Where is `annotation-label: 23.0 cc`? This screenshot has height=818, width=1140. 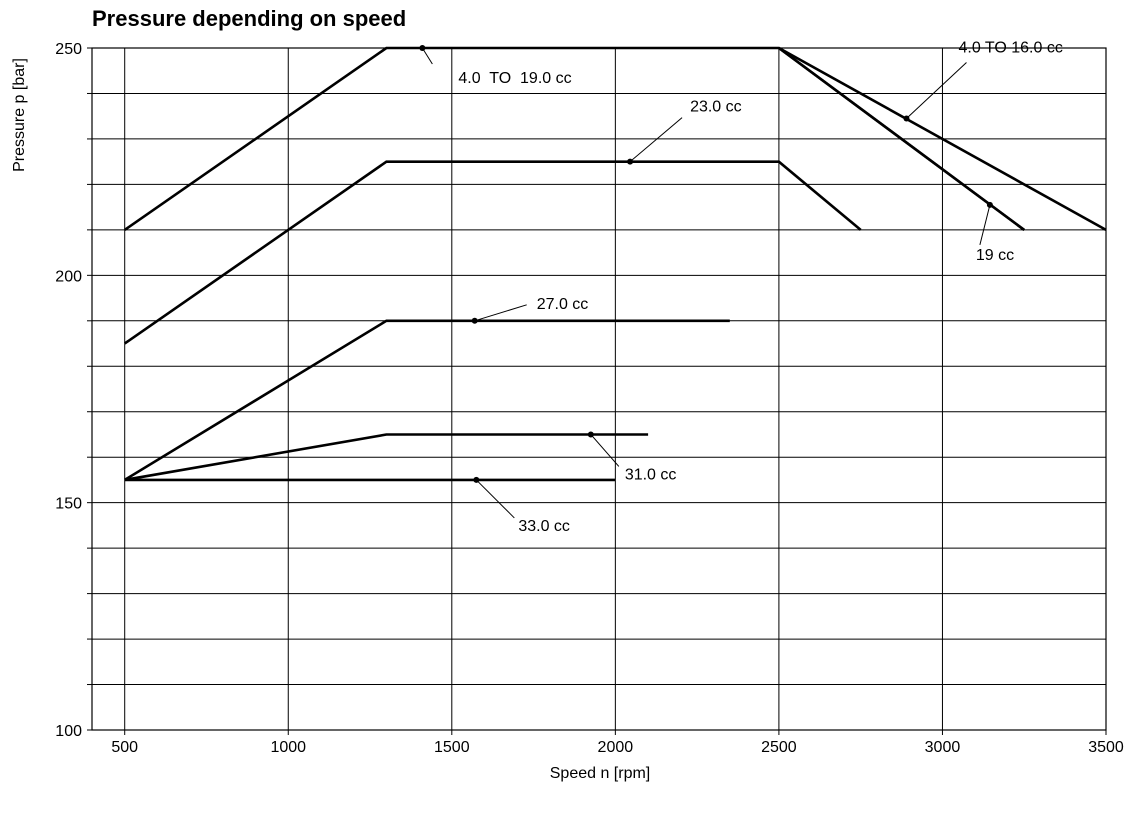
annotation-label: 23.0 cc is located at coordinates (716, 107).